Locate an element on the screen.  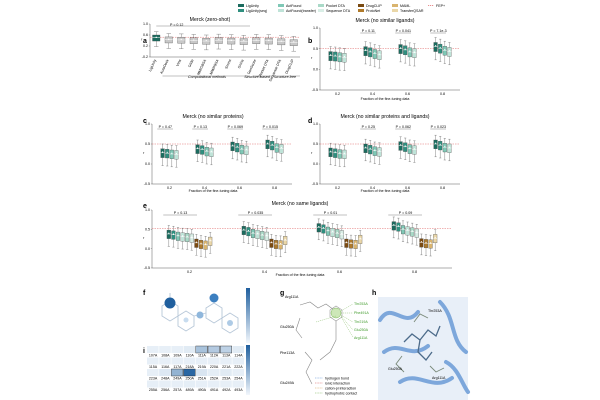
heatmap-cell: 252A is located at coordinates (214, 375).